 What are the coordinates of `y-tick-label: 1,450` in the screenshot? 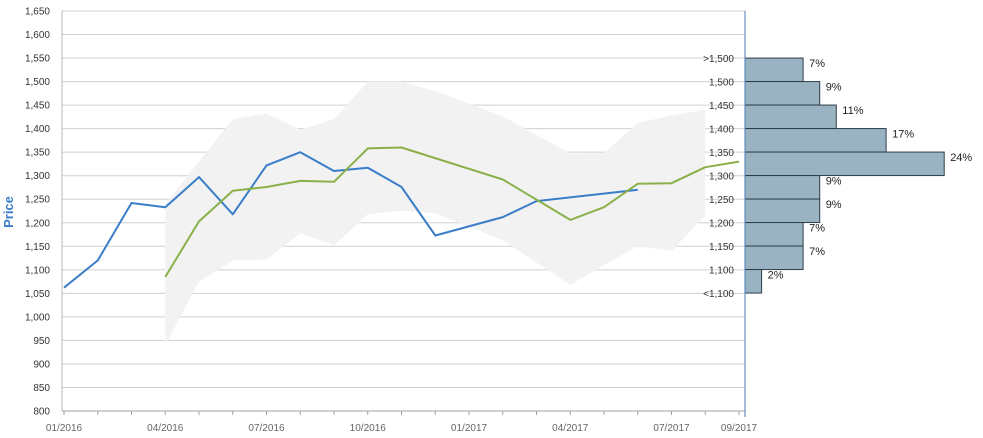 It's located at (37, 106).